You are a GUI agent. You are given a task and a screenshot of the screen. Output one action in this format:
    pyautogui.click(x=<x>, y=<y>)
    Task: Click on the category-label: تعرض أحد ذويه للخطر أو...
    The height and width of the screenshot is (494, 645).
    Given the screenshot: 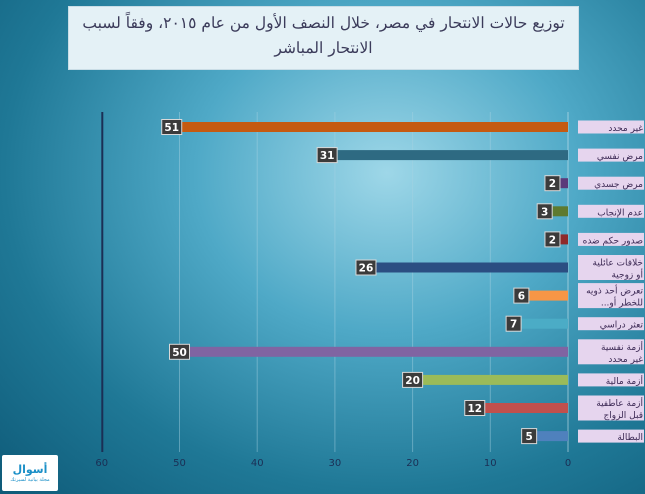 What is the action you would take?
    pyautogui.click(x=614, y=297)
    